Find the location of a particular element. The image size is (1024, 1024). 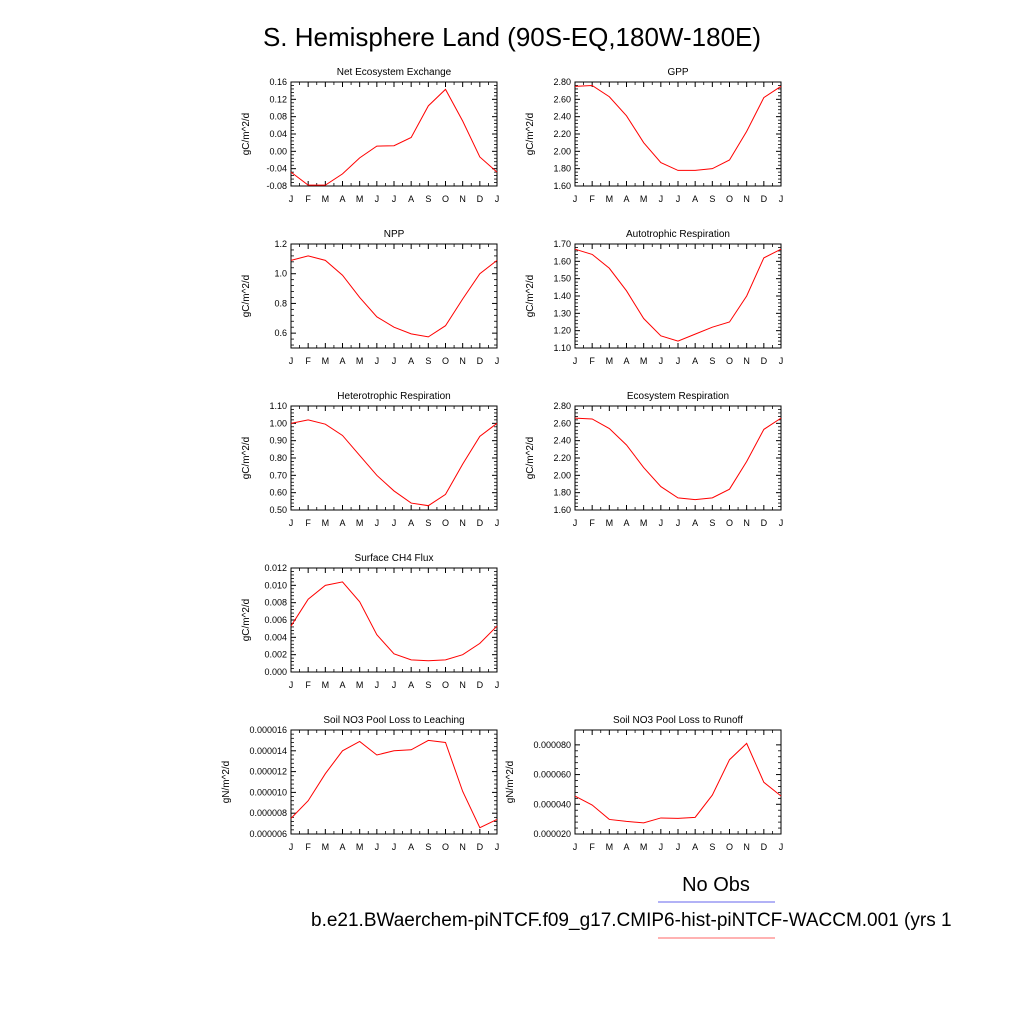

panel-title: Net Ecosystem Exchange is located at coordinates (394, 72).